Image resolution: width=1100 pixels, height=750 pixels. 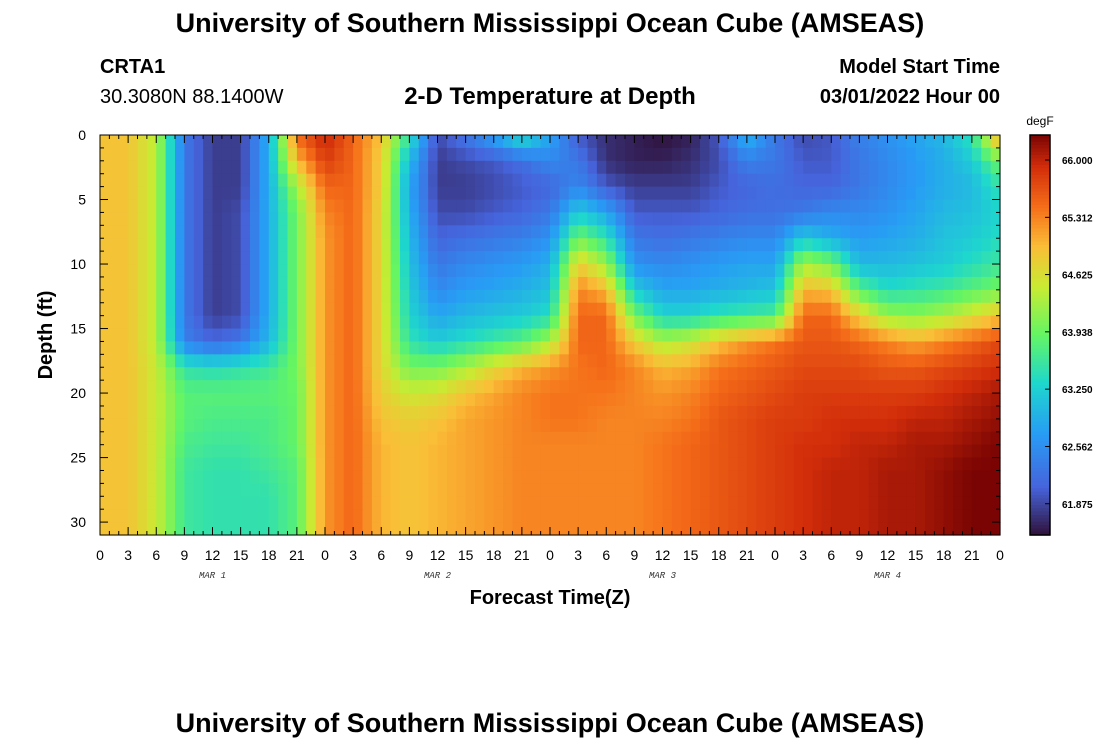 I want to click on x-tick-label: 12, so click(x=663, y=555).